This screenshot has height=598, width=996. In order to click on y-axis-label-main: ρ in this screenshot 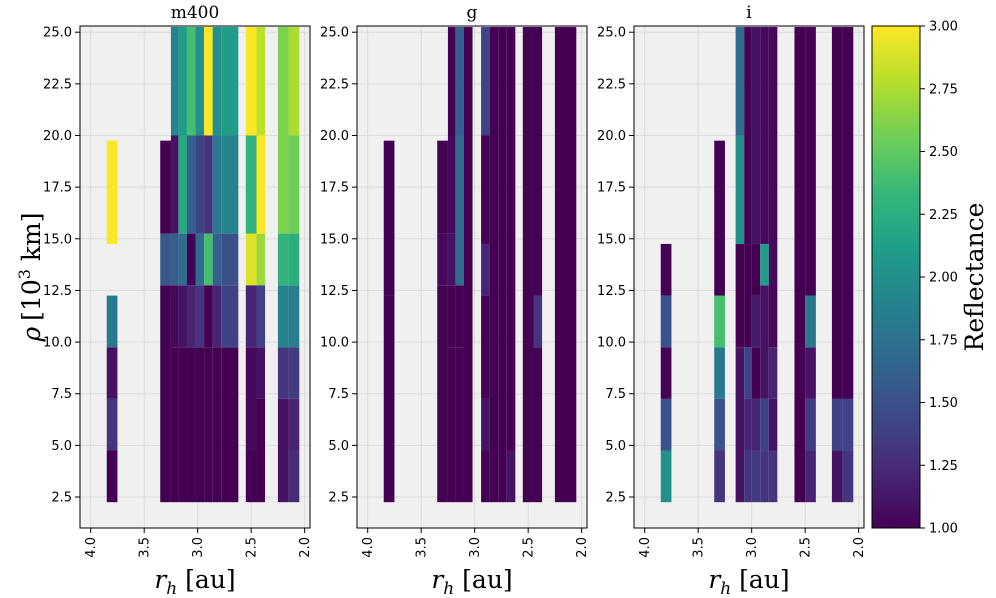, I will do `click(31, 335)`.